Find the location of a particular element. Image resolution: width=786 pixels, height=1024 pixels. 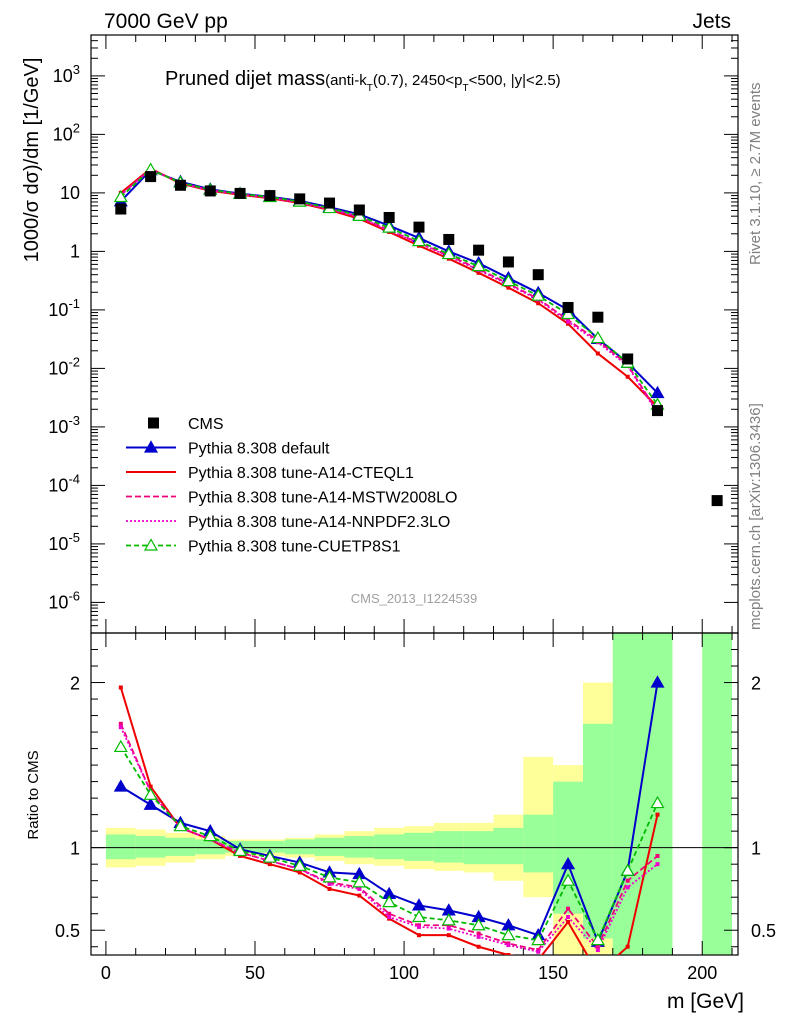

chart-title-main: Pruned dijet mass is located at coordinates (245, 79).